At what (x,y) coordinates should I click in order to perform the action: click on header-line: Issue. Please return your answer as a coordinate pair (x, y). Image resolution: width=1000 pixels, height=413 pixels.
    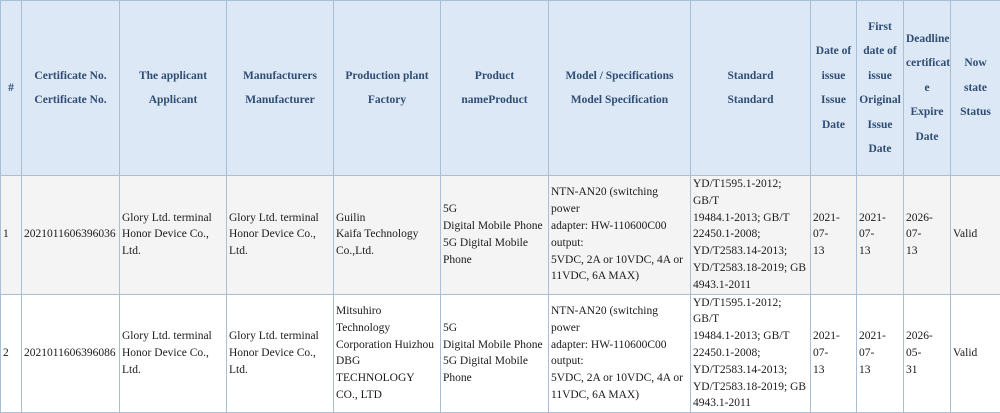
    Looking at the image, I should click on (833, 100).